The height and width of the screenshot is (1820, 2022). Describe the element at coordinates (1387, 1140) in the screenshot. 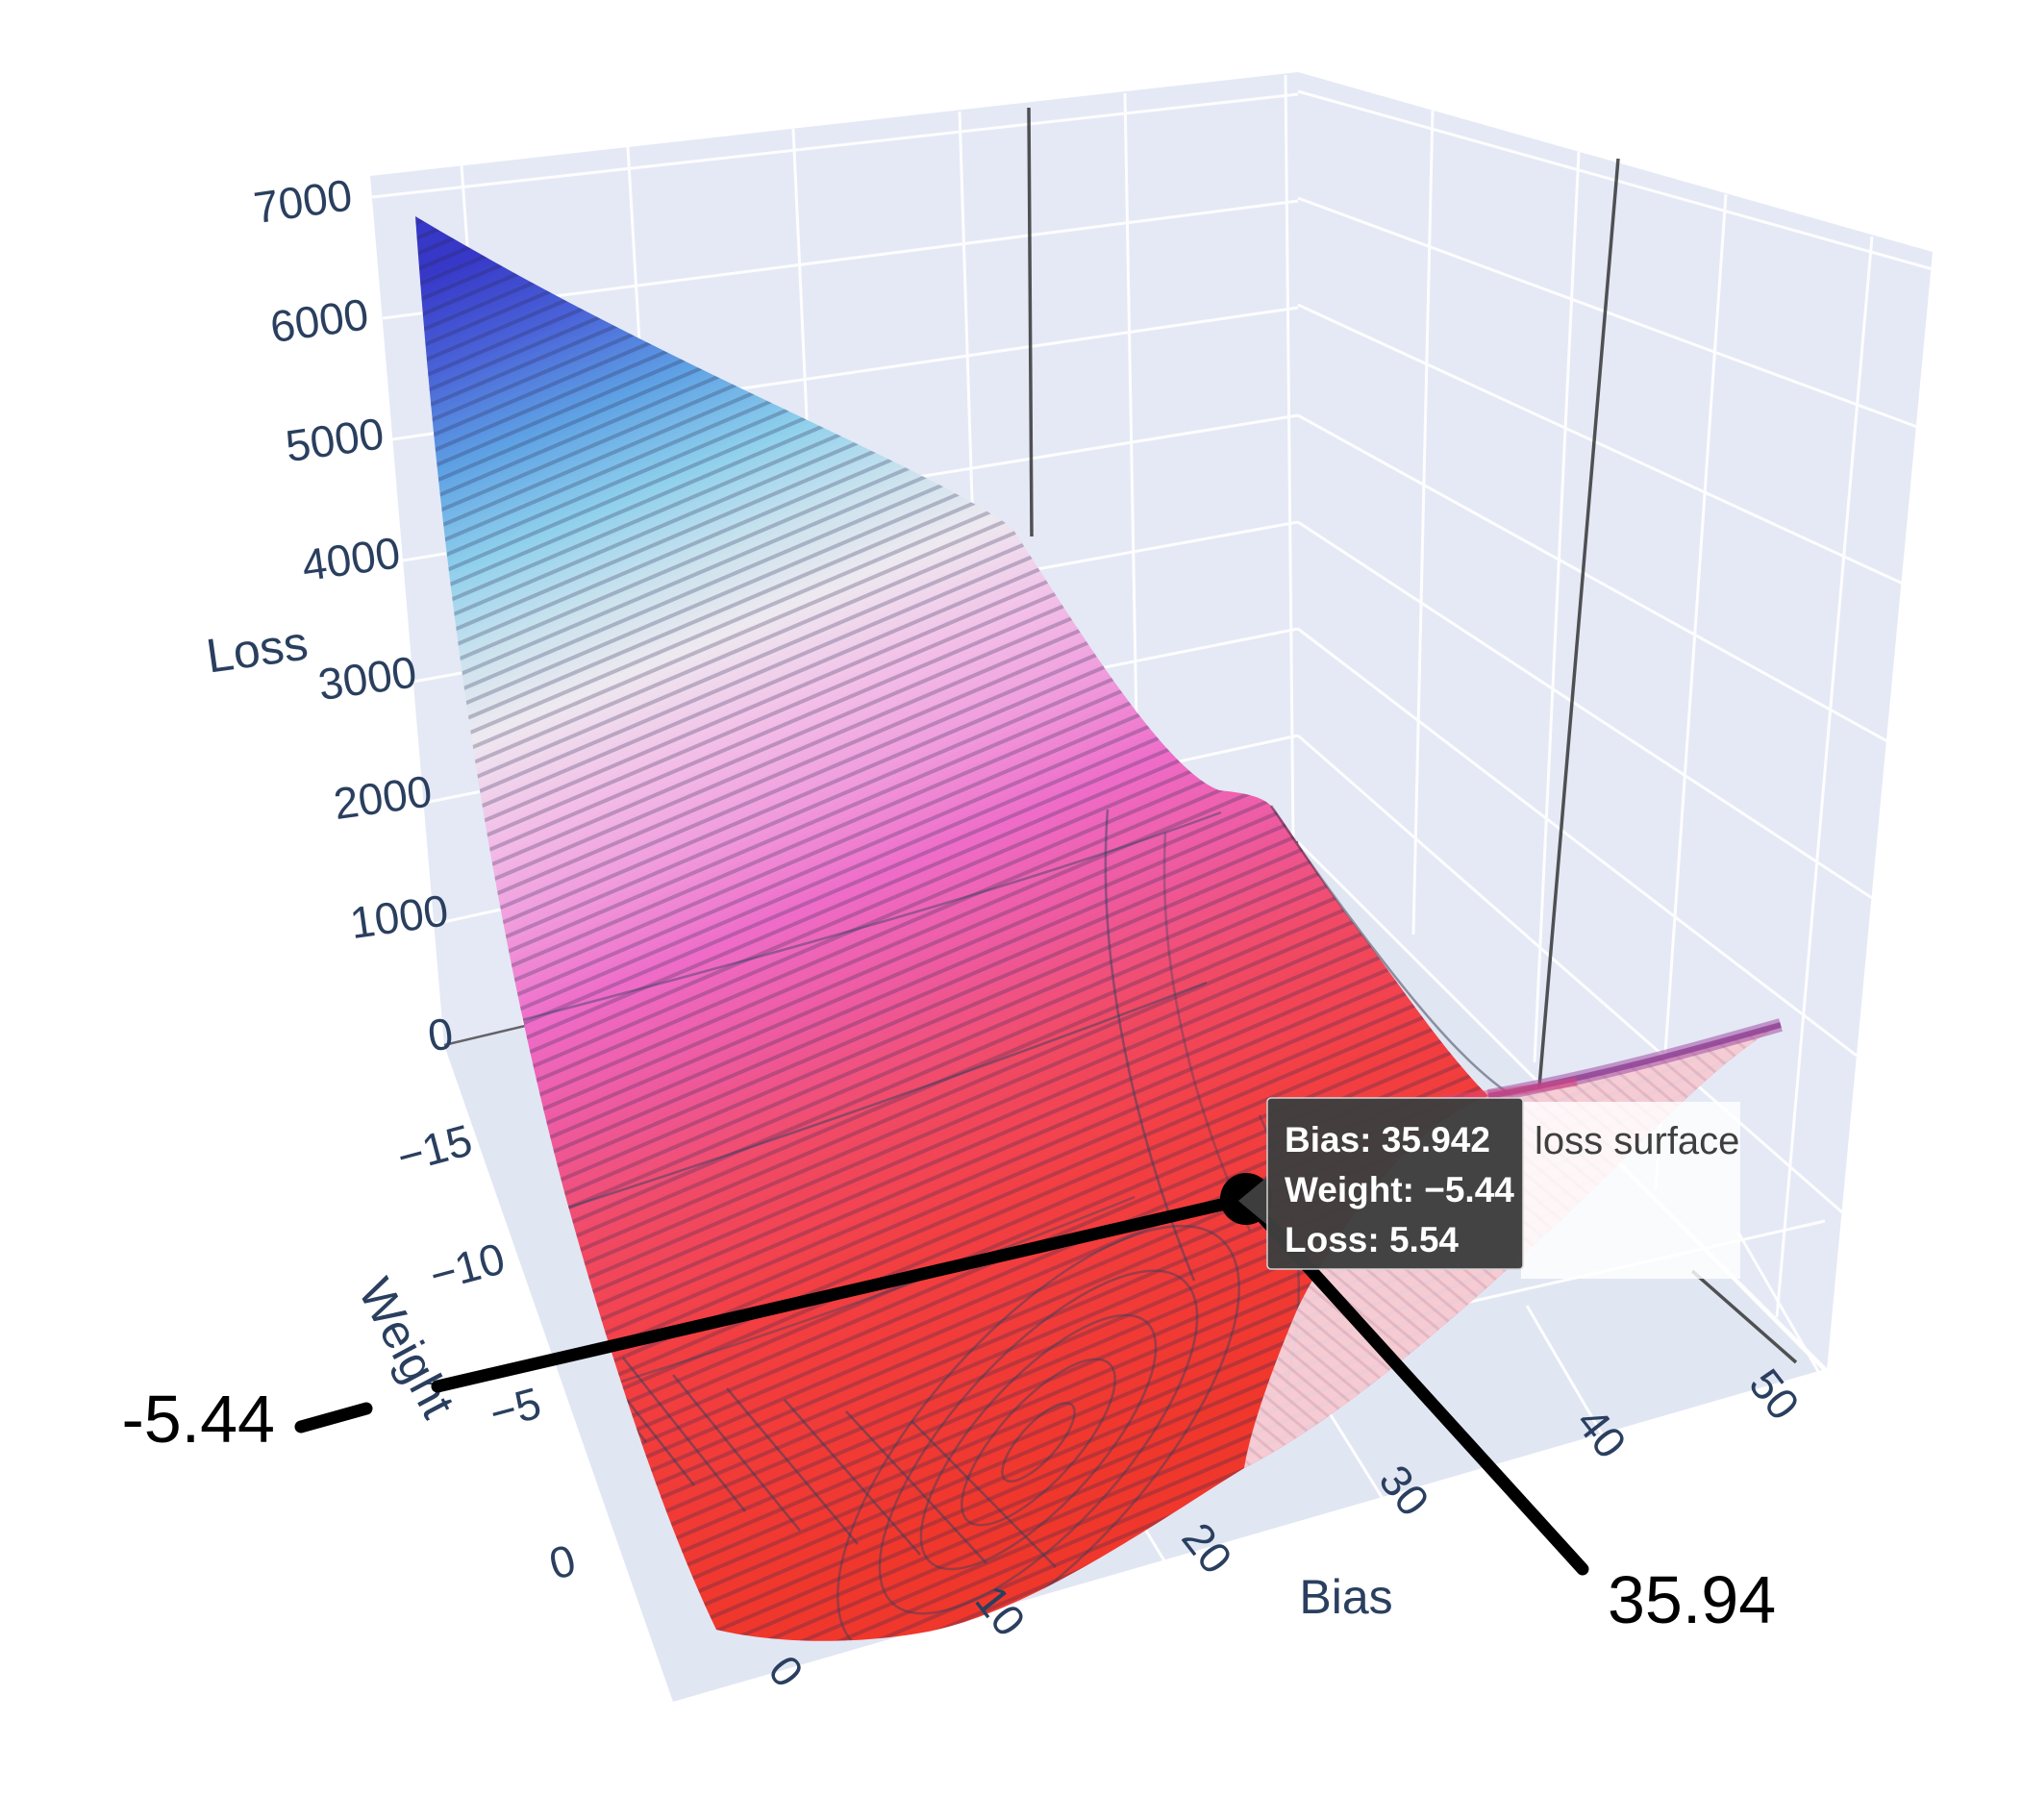

I see `tooltip-bias: Bias: 35.942` at that location.